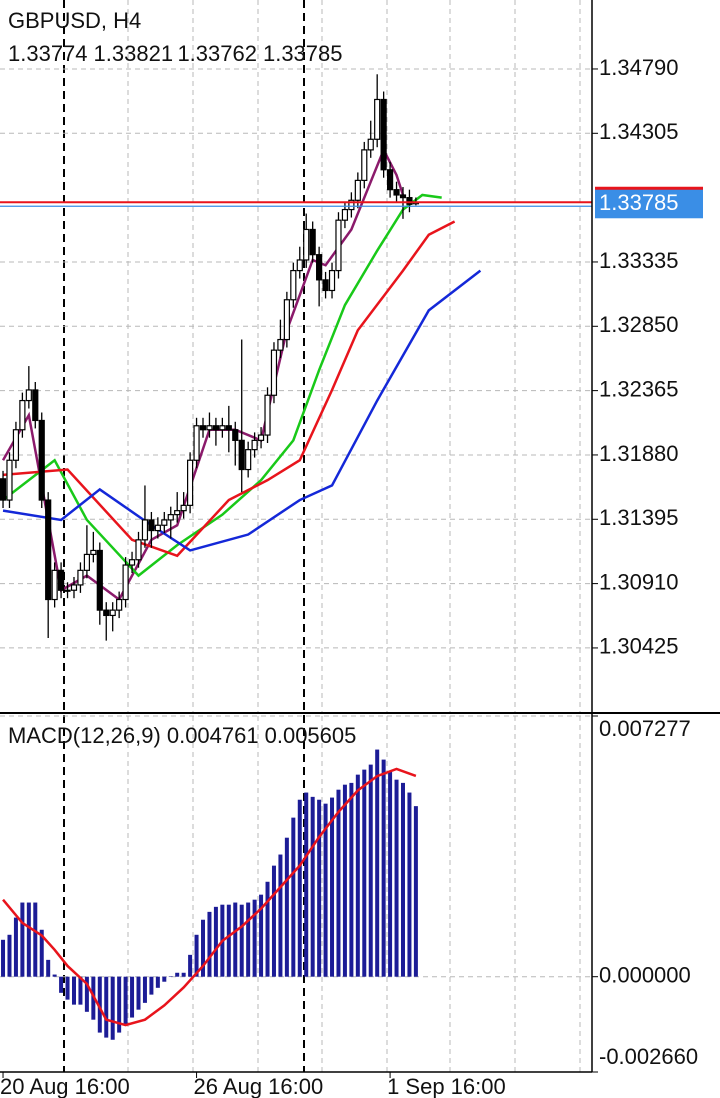  I want to click on close-value: 1.33785, so click(303, 53).